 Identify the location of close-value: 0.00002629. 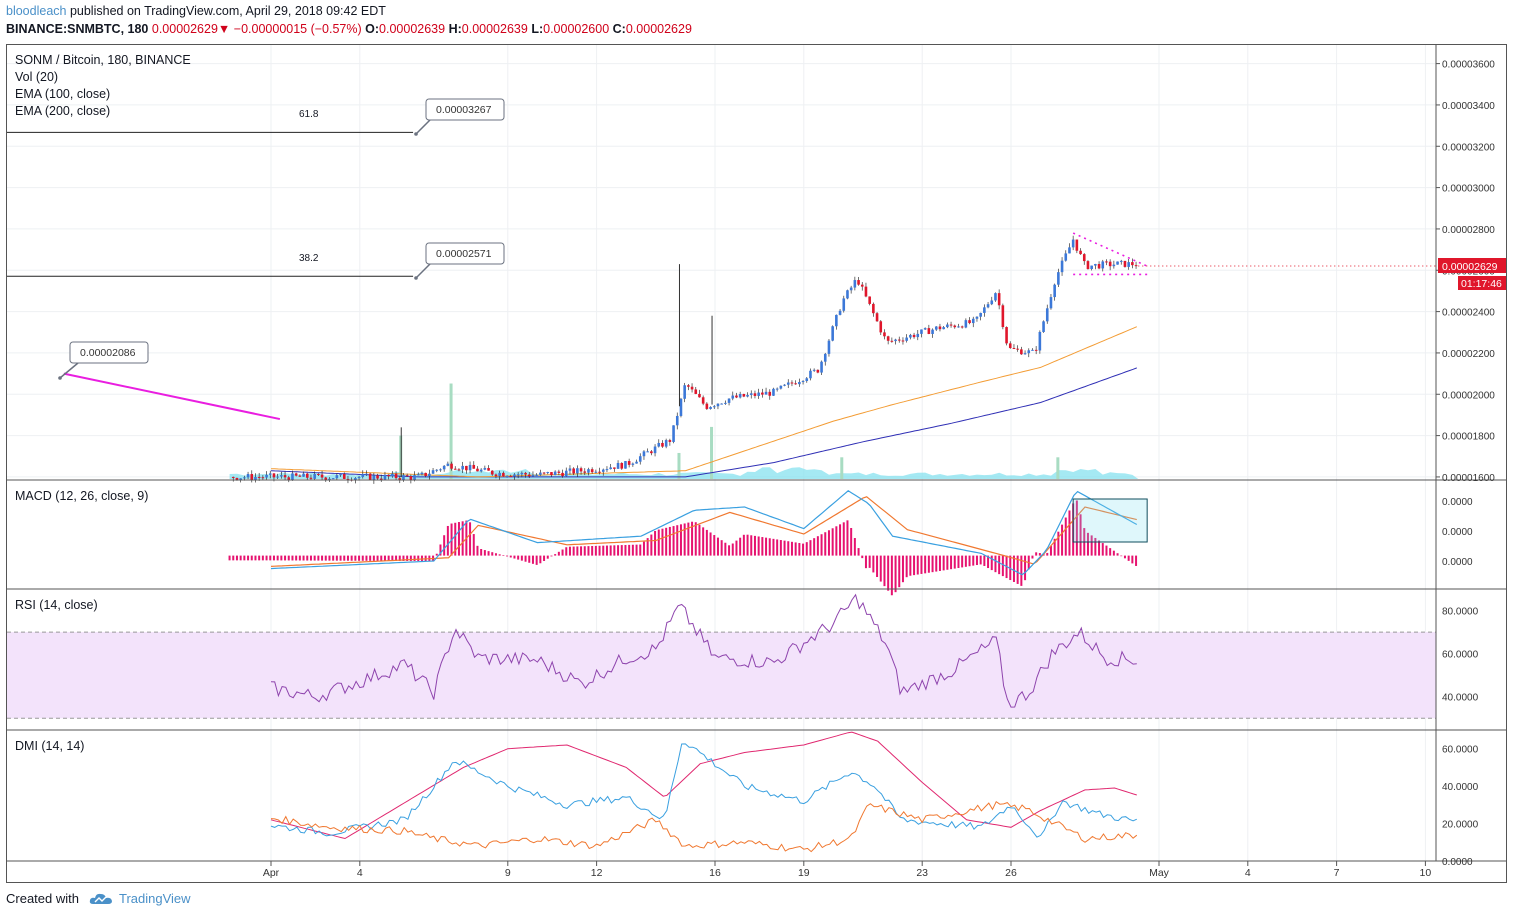
(658, 29).